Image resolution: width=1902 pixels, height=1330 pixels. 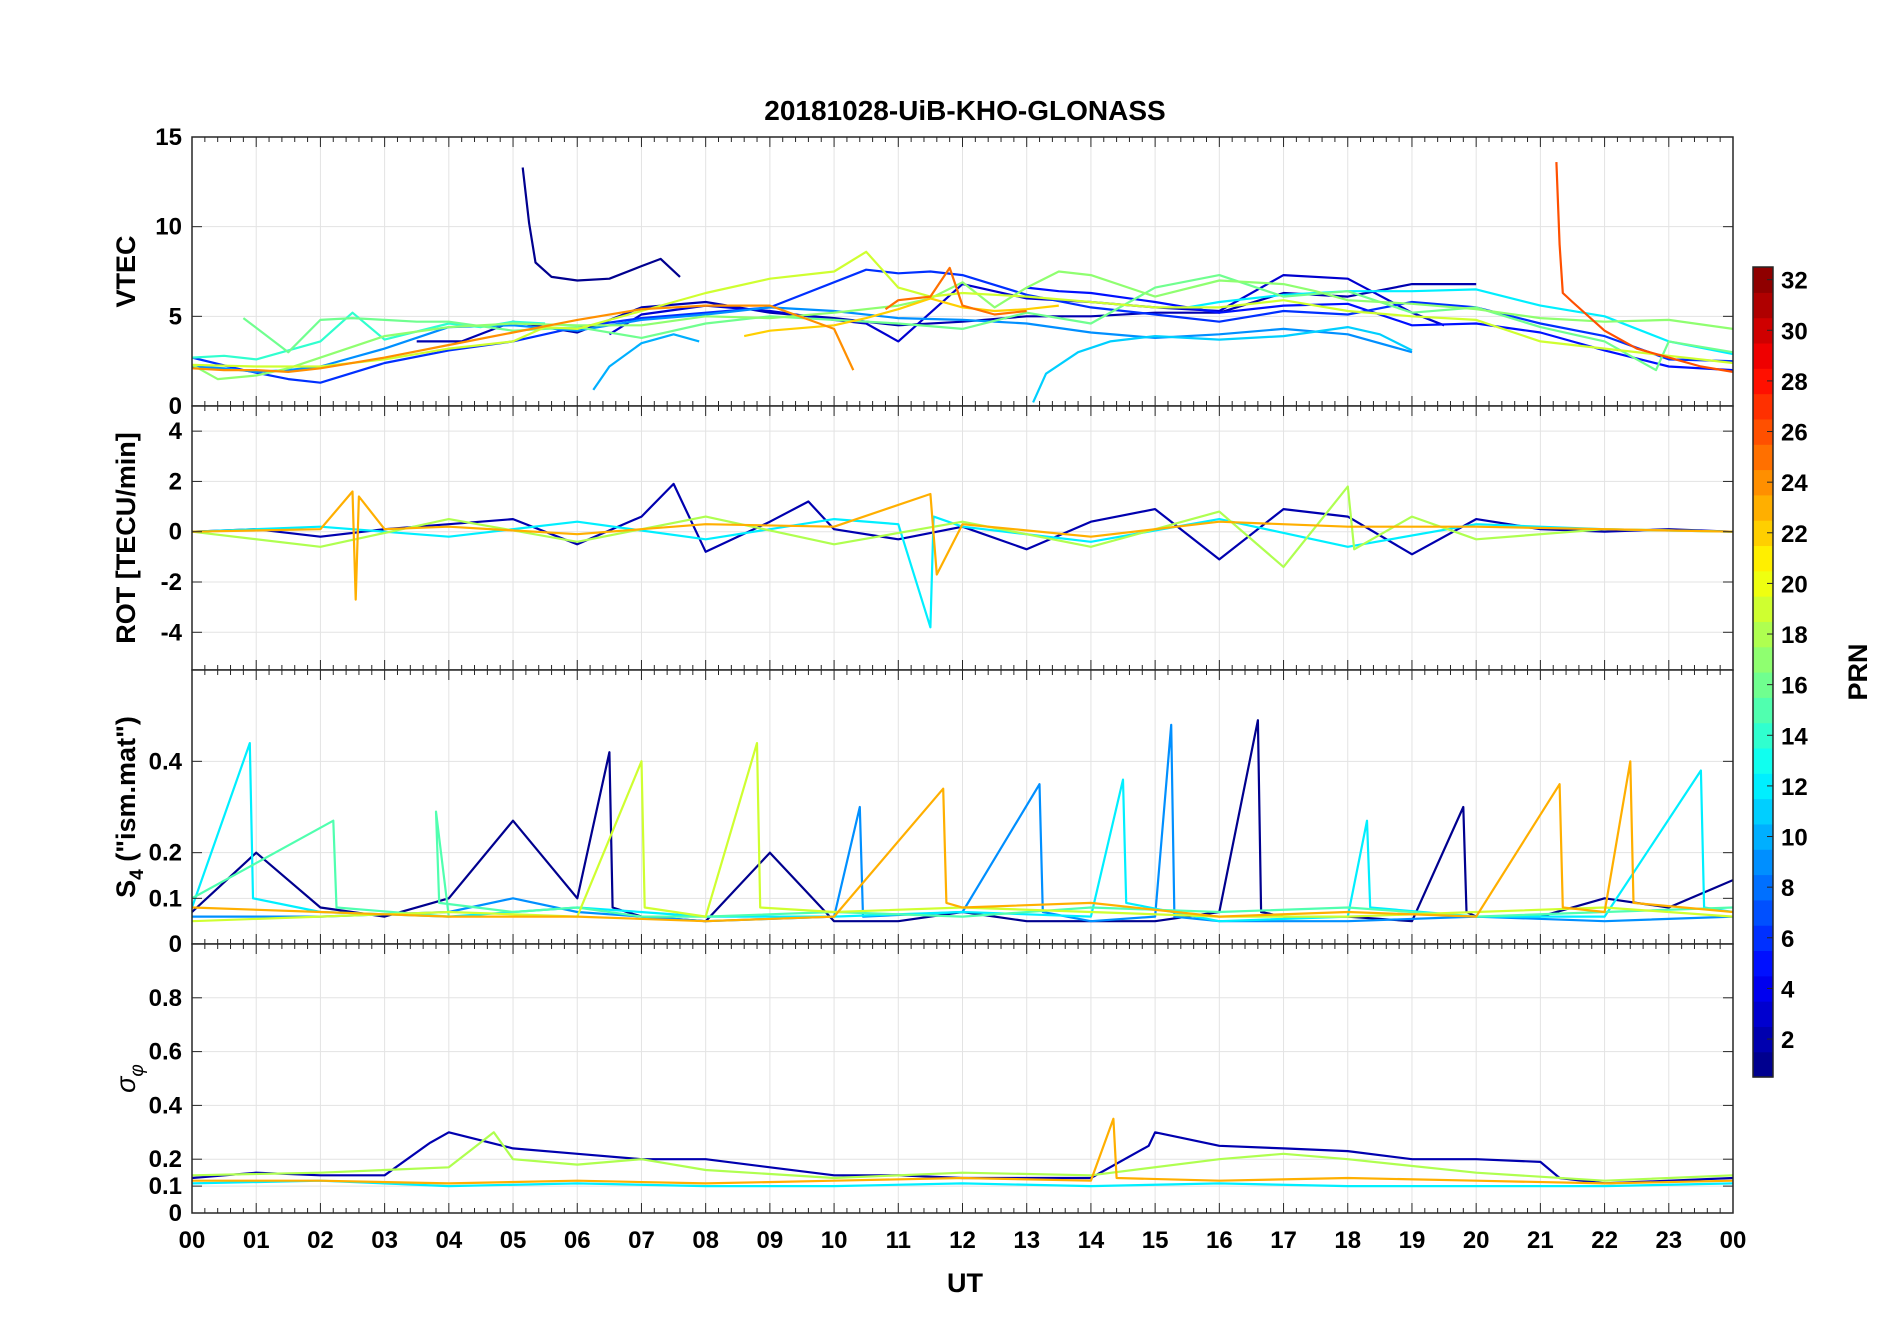 I want to click on colorbar-tick-label: 18, so click(x=1794, y=635).